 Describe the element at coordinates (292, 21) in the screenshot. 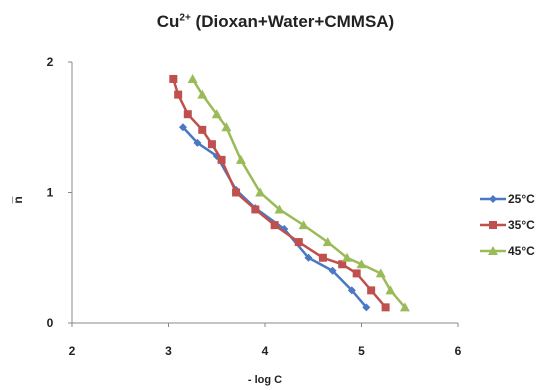

I see `title-rest: (Dioxan+Water+CMMSA)` at that location.